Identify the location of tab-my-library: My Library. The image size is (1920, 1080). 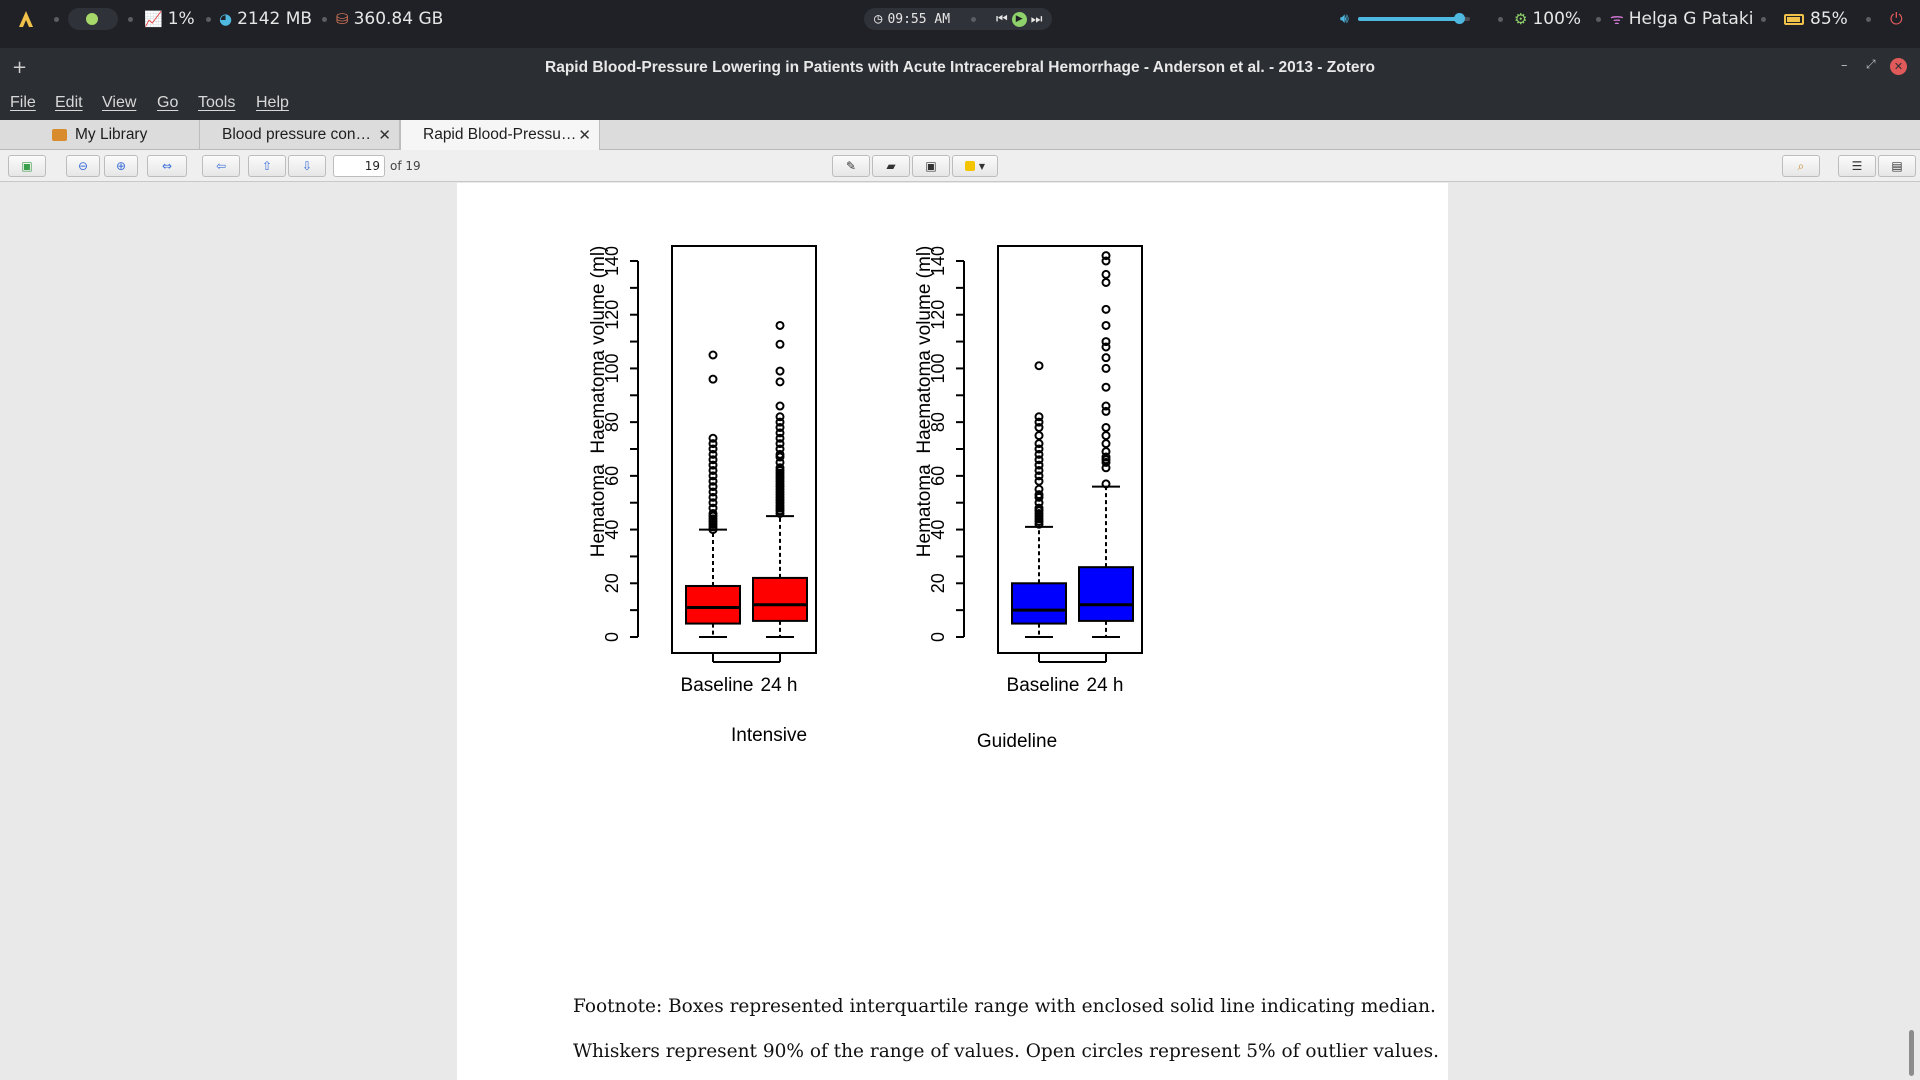
(100, 135).